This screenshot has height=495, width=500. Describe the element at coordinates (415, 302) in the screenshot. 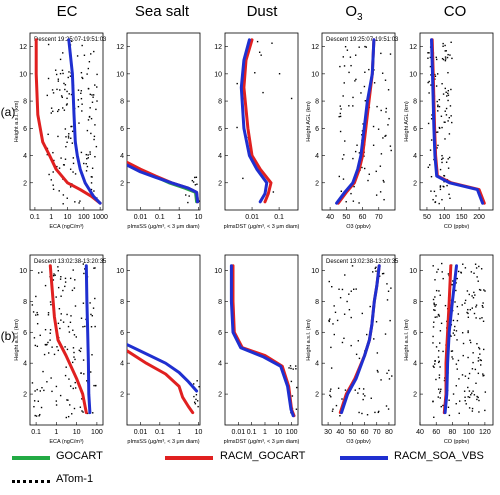

I see `panel-1-4-ytick-label: 8` at that location.